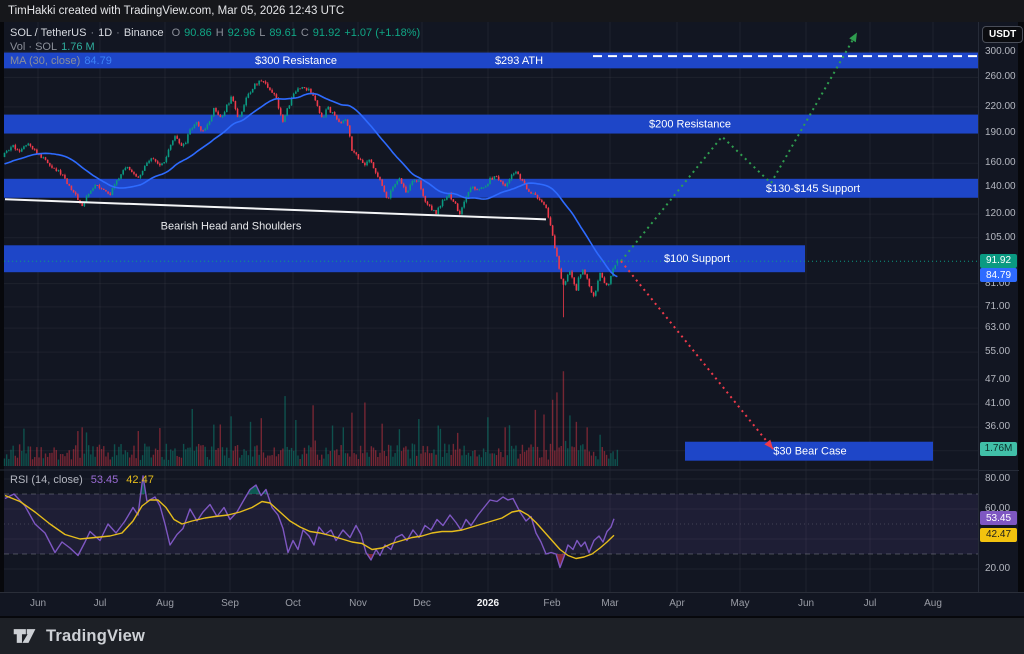  What do you see at coordinates (998, 448) in the screenshot?
I see `axis-badge-volume: 1.76M` at bounding box center [998, 448].